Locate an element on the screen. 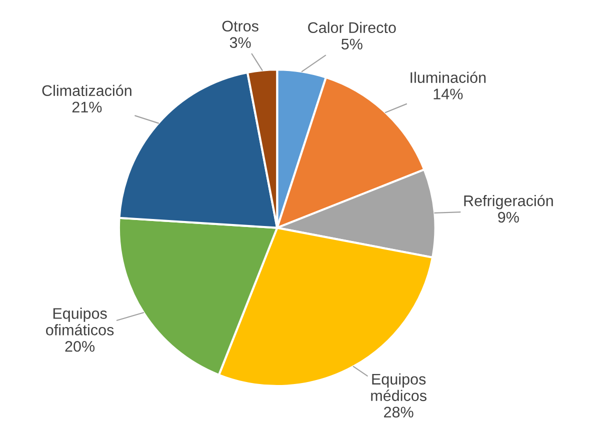  slice-label: Equipos ofimáticos is located at coordinates (80, 322).